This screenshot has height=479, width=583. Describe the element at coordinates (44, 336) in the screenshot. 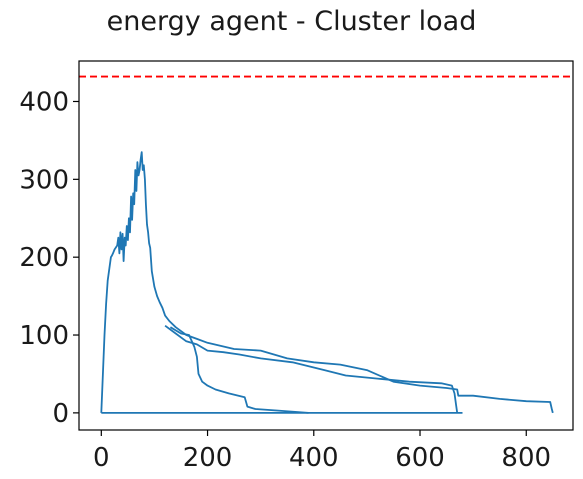

I see `y-tick-label: 100` at that location.